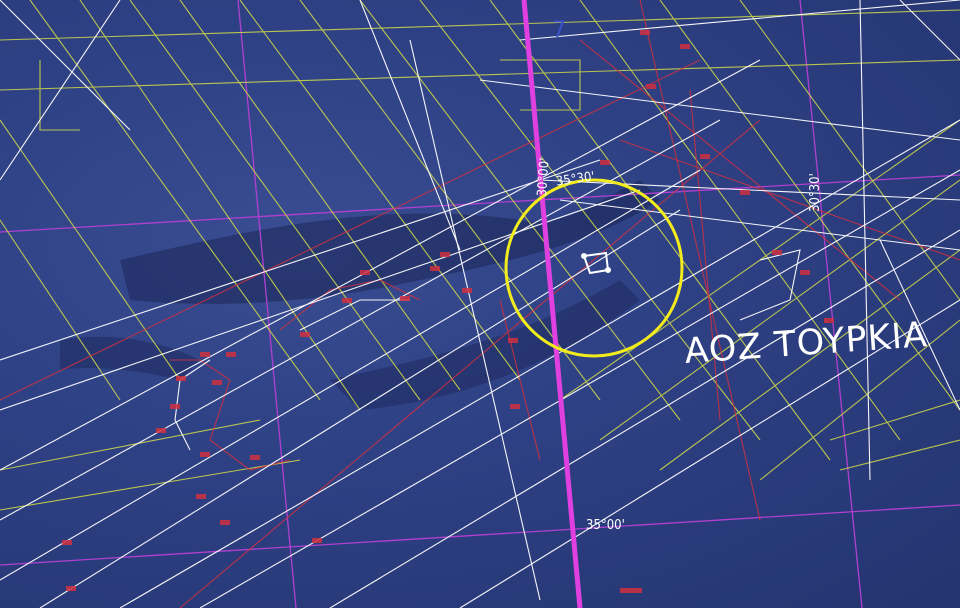 The height and width of the screenshot is (608, 960). I want to click on longitude-label-center: 30°00', so click(544, 177).